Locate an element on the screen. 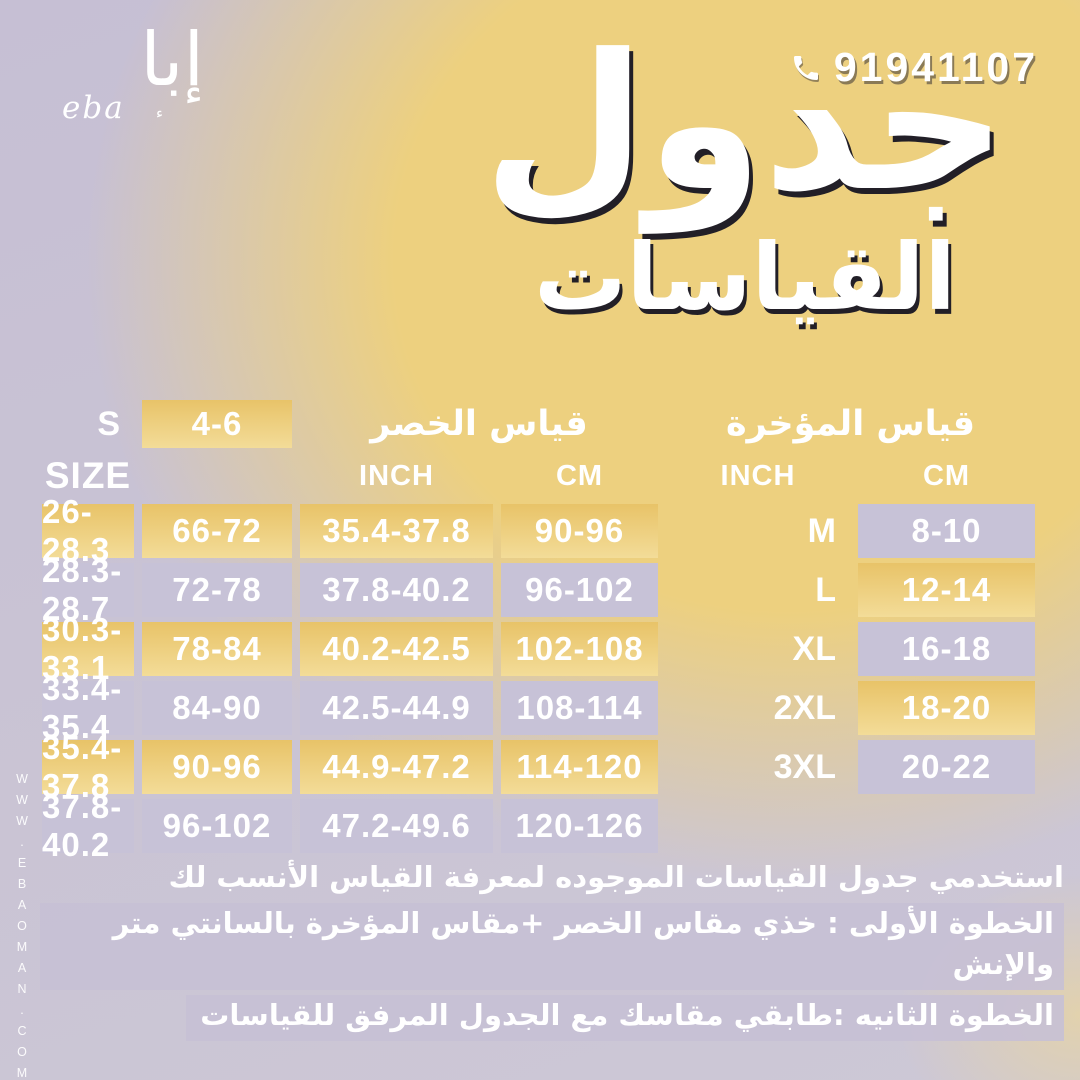 The image size is (1080, 1080). table-cell: 44.9-47.2 is located at coordinates (396, 767).